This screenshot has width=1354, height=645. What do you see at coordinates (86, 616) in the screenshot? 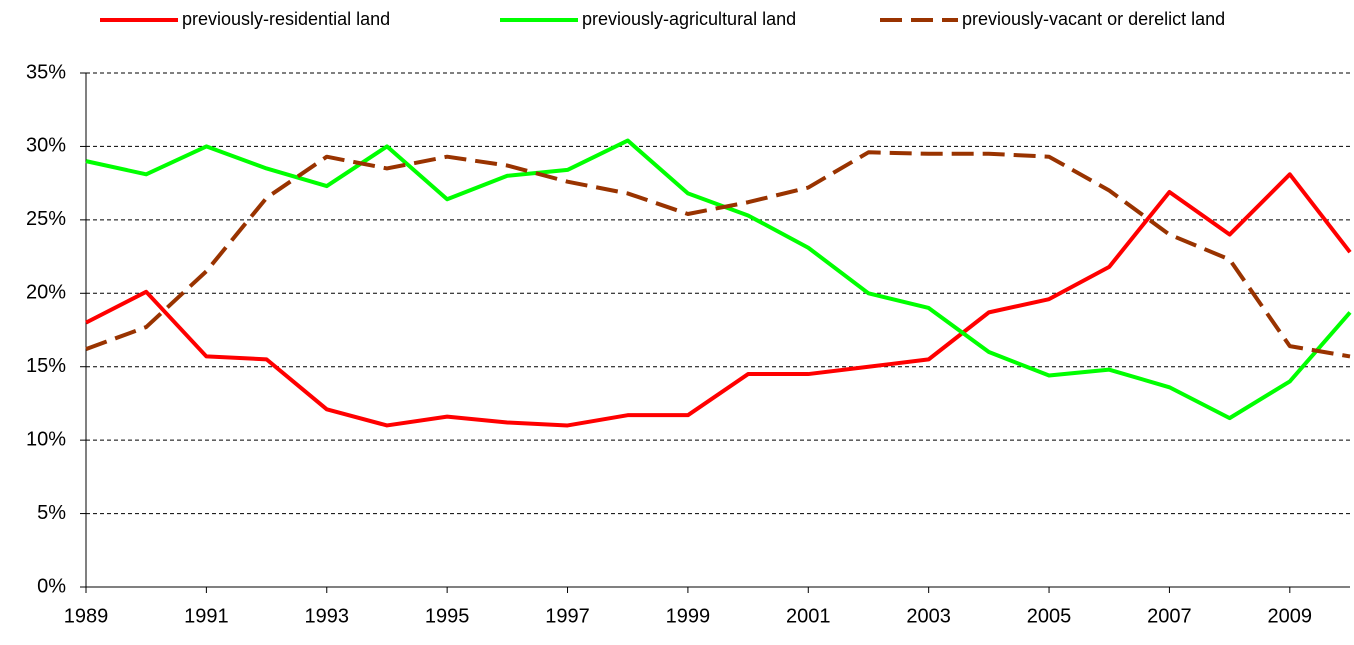
I see `x-tick-label: 1989` at bounding box center [86, 616].